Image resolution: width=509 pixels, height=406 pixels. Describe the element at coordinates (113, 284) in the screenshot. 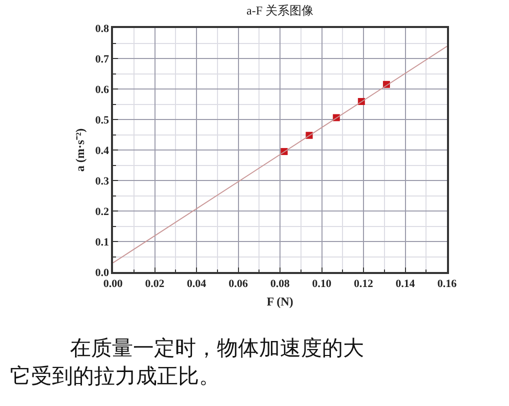

I see `x-tick-label: 0.00` at that location.